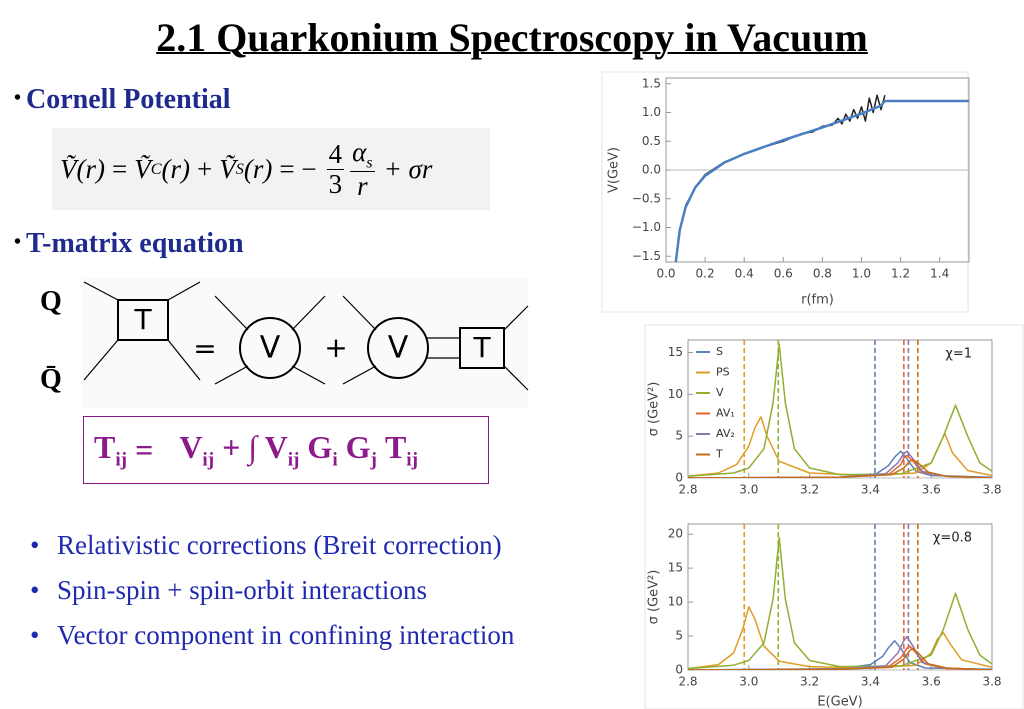 Image resolution: width=1024 pixels, height=709 pixels. I want to click on x-tick-label: 0.4, so click(744, 274).